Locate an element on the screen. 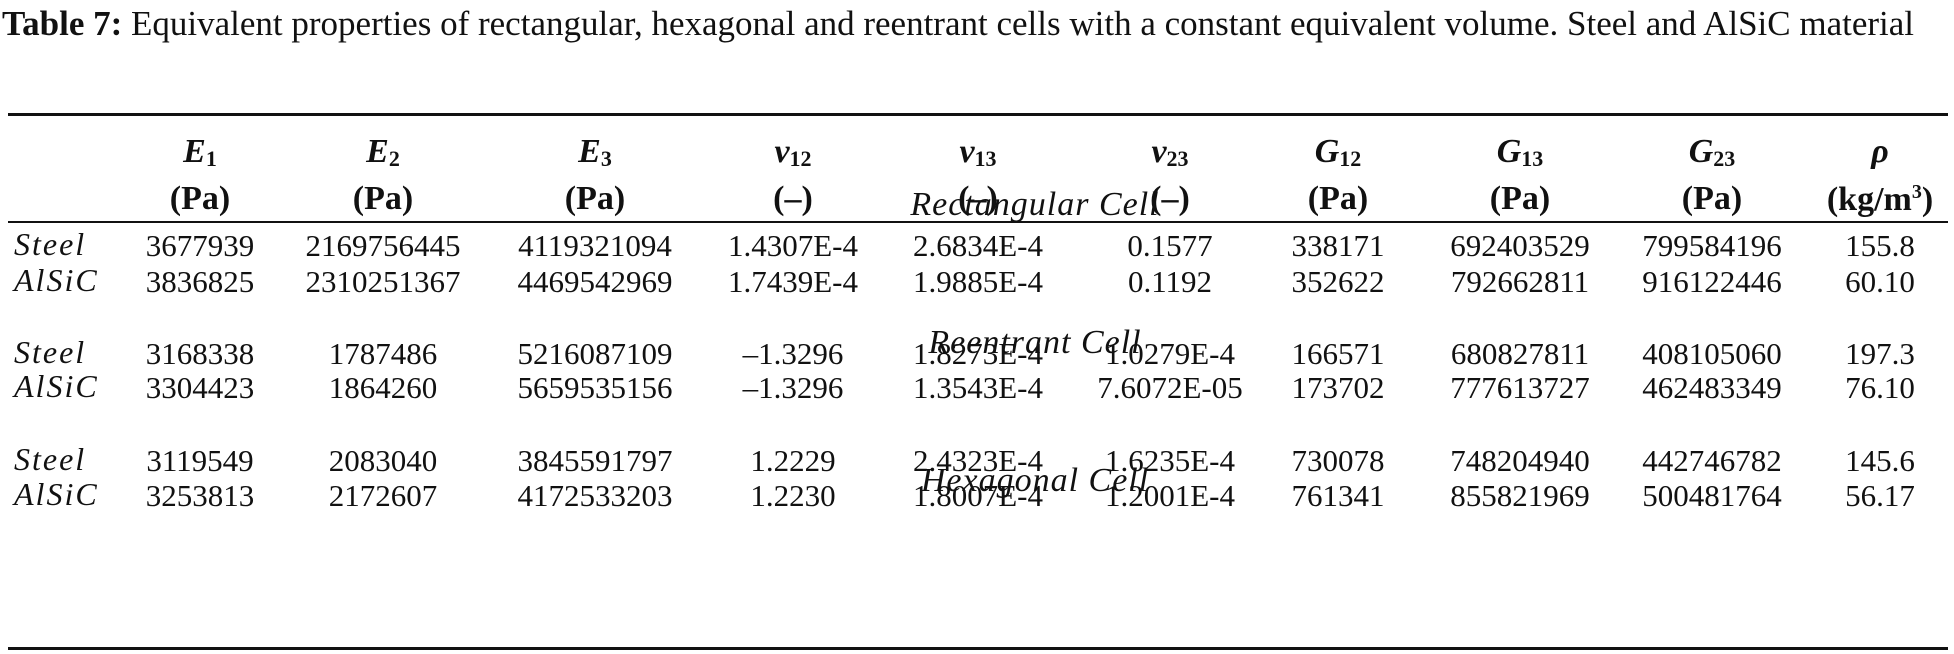  table-cell: 2310251367 is located at coordinates (383, 281).